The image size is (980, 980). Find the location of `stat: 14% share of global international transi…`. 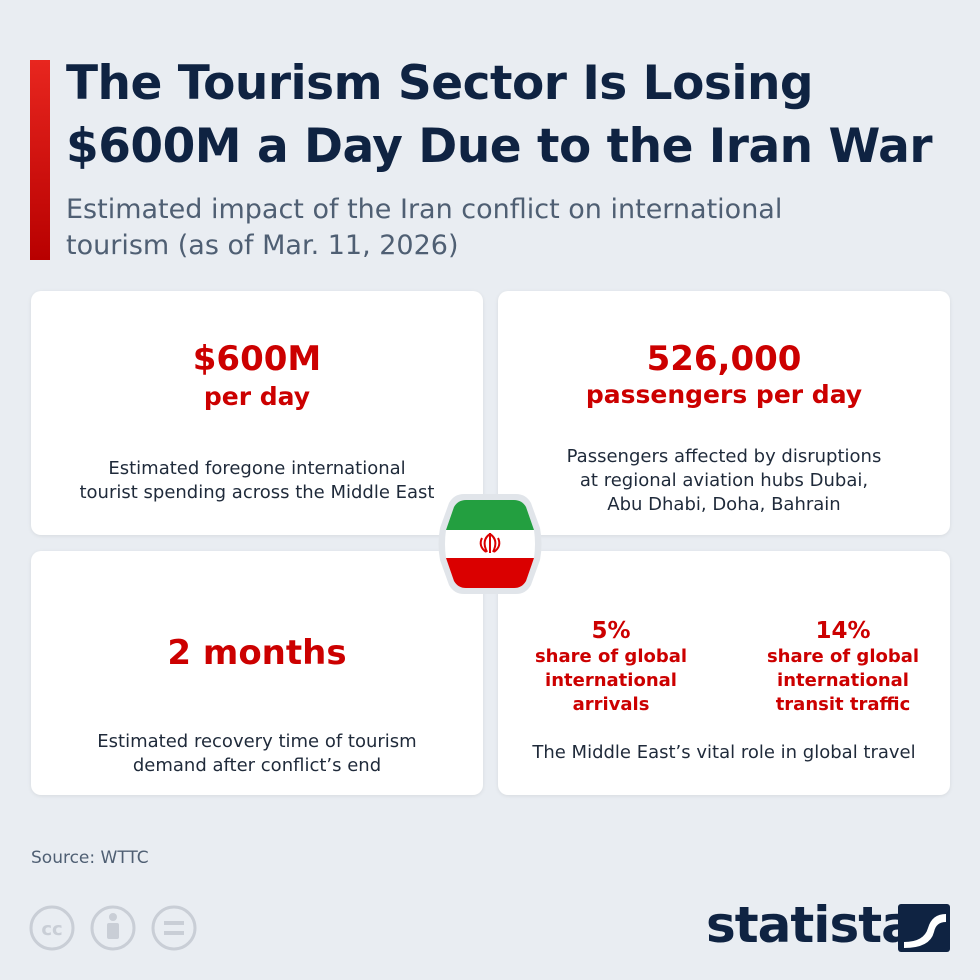

stat: 14% share of global international transi… is located at coordinates (843, 667).